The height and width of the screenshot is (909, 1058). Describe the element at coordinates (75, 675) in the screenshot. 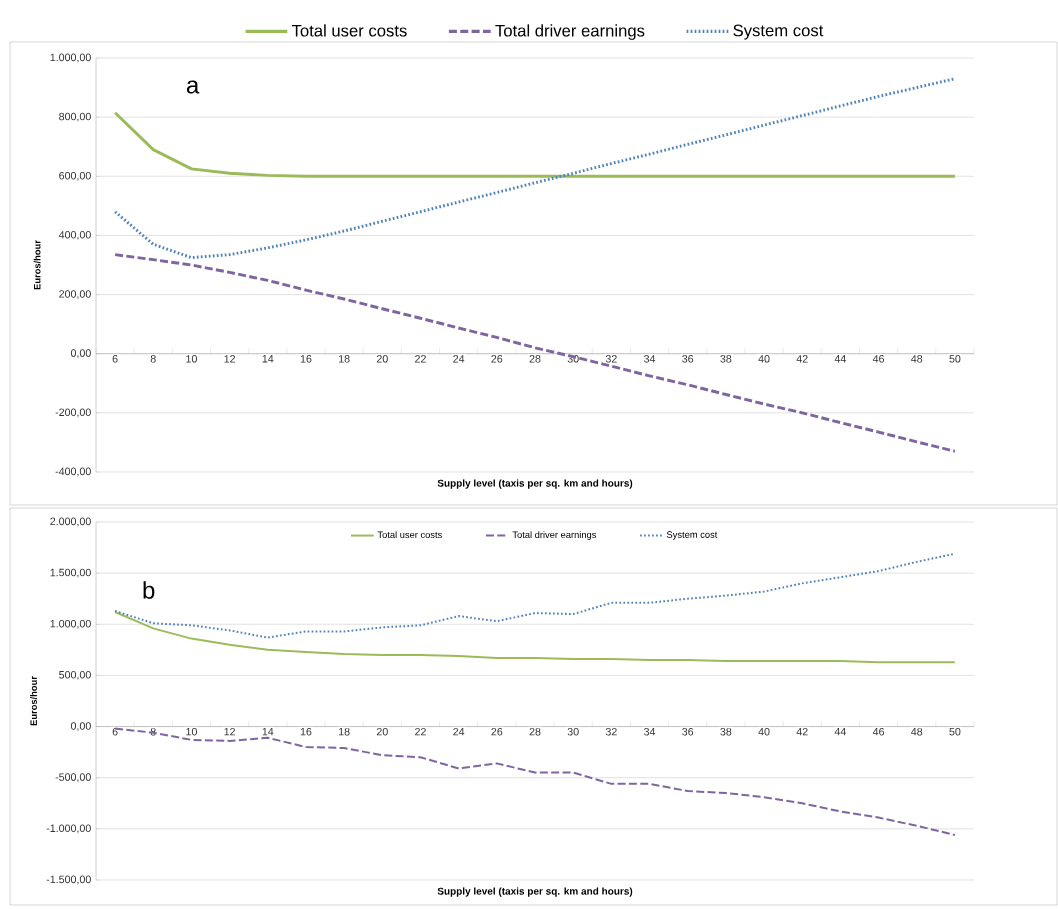

I see `y-tick-label: 500,00` at that location.